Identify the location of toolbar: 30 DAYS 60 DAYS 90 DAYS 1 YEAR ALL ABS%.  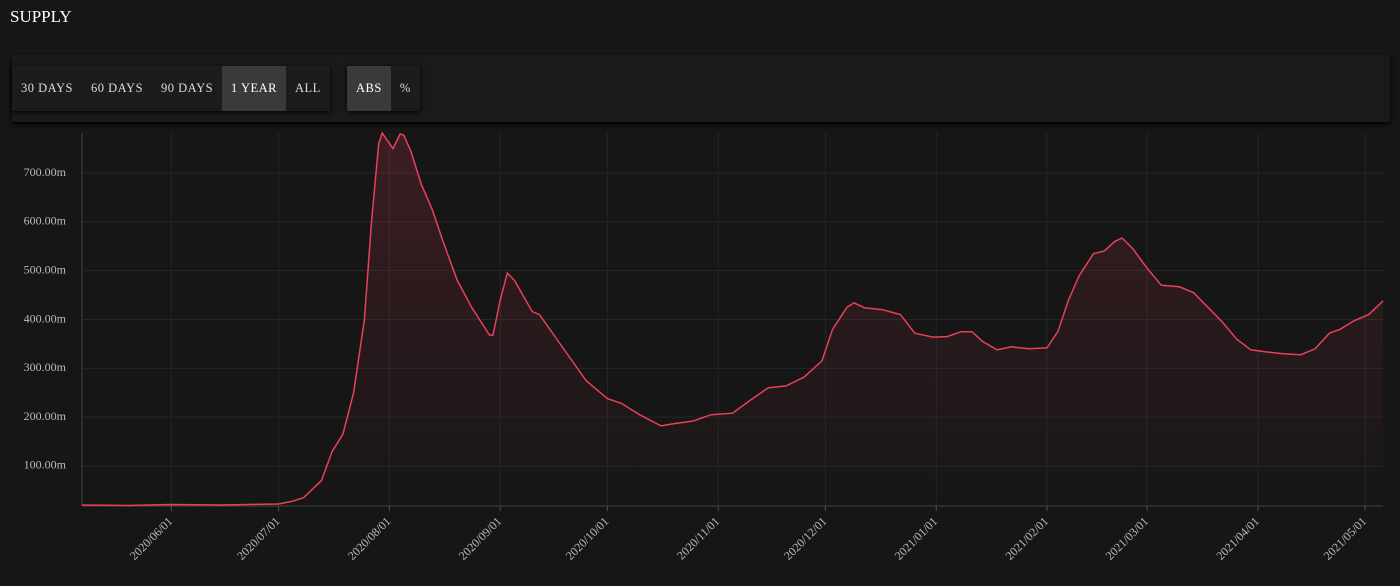
(701, 88).